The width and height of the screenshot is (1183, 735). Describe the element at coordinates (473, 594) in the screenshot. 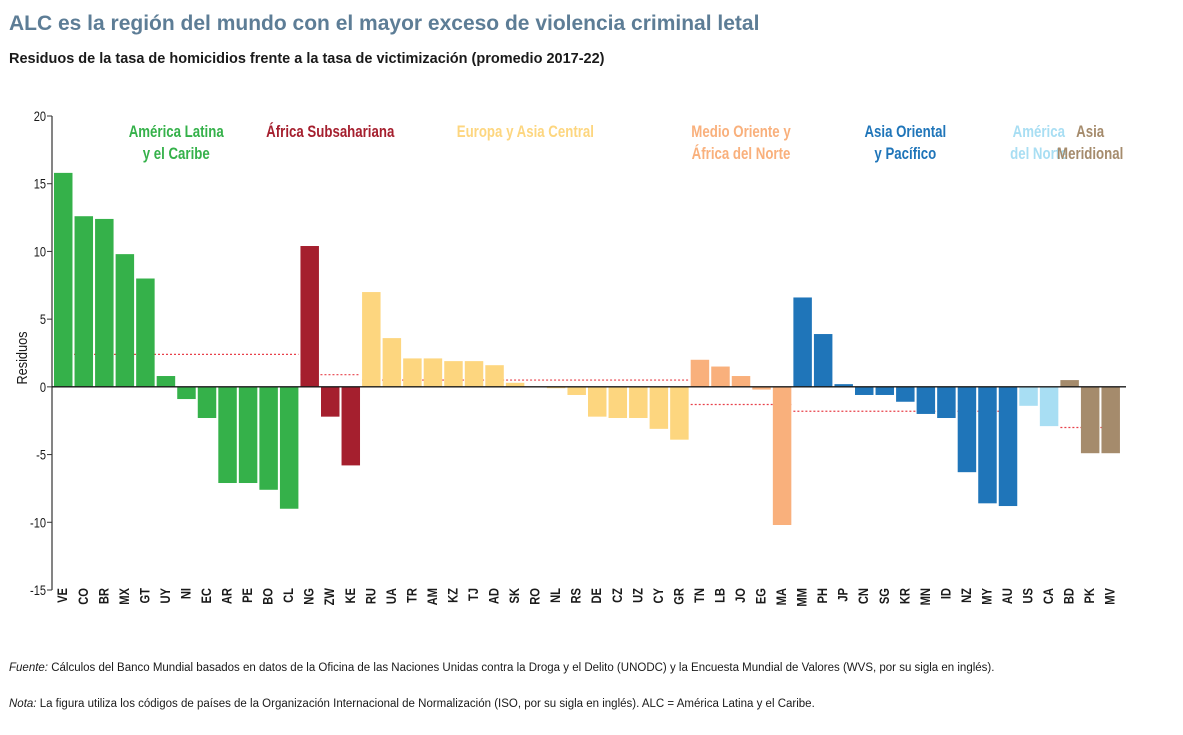

I see `x-tick-label-tj: TJ` at that location.